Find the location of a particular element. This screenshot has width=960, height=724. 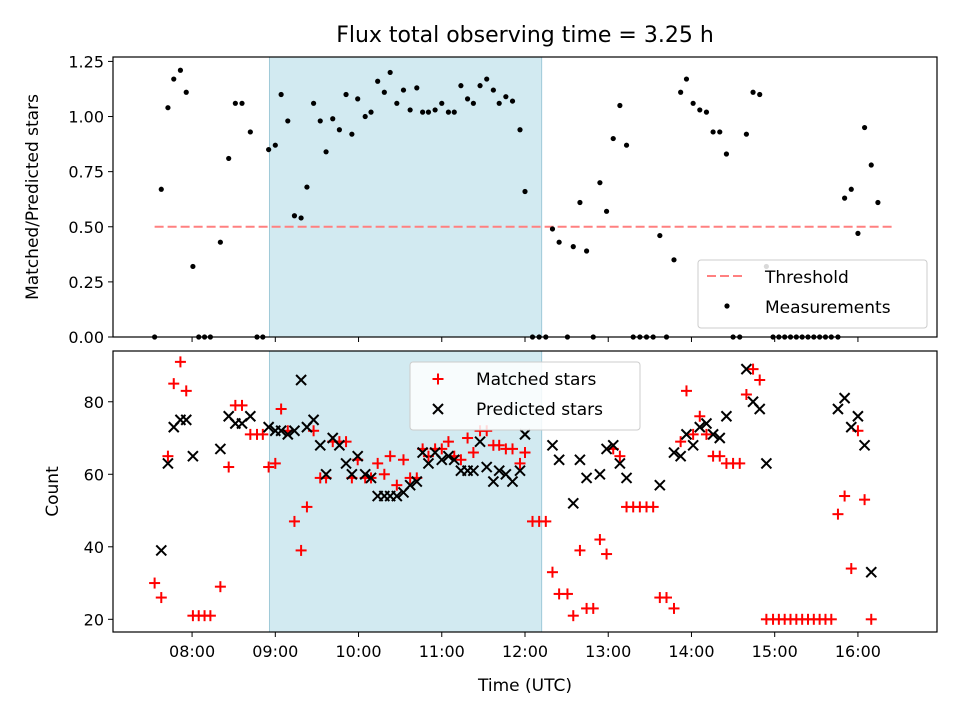

top-y-tick-label: 1.25 is located at coordinates (86, 61).